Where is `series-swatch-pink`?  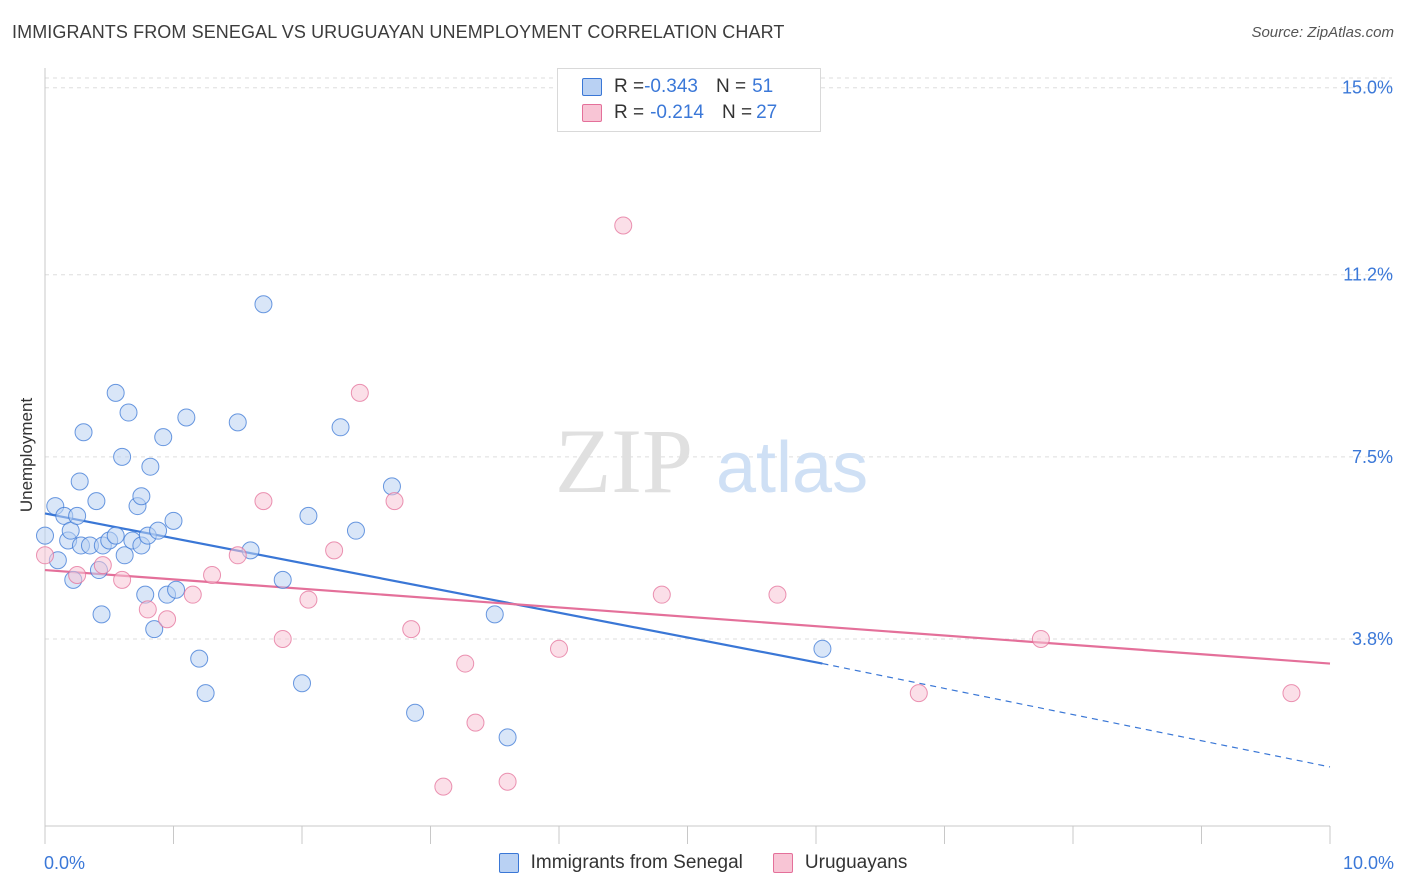
series-swatch-pink is located at coordinates (782, 863).